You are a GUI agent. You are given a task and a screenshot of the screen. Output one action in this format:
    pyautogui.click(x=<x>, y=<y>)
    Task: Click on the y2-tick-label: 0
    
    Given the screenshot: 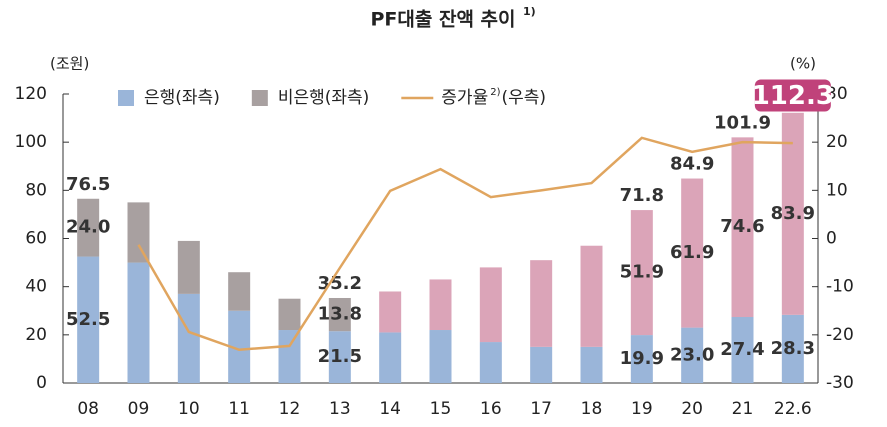 What is the action you would take?
    pyautogui.click(x=831, y=239)
    